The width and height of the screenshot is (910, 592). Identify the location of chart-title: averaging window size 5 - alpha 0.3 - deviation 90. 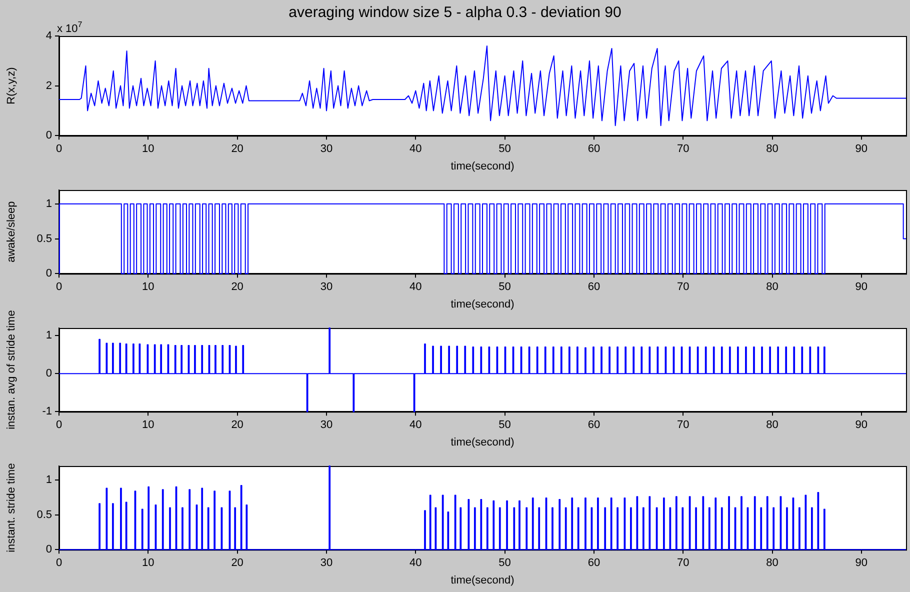
(455, 13).